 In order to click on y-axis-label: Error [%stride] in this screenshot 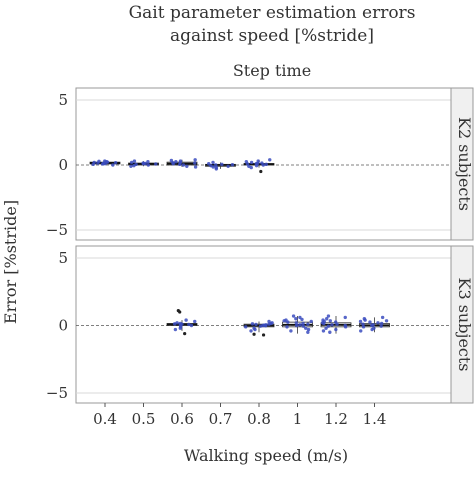, I will do `click(10, 262)`.